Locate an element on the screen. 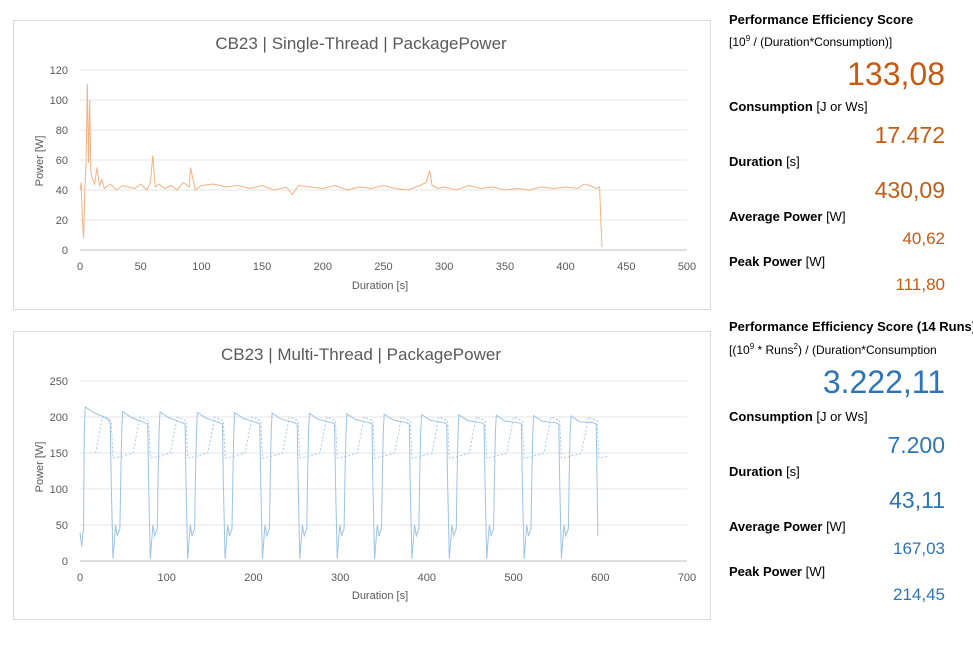  score-formula: [109 / (Duration*Consumption)] is located at coordinates (811, 41).